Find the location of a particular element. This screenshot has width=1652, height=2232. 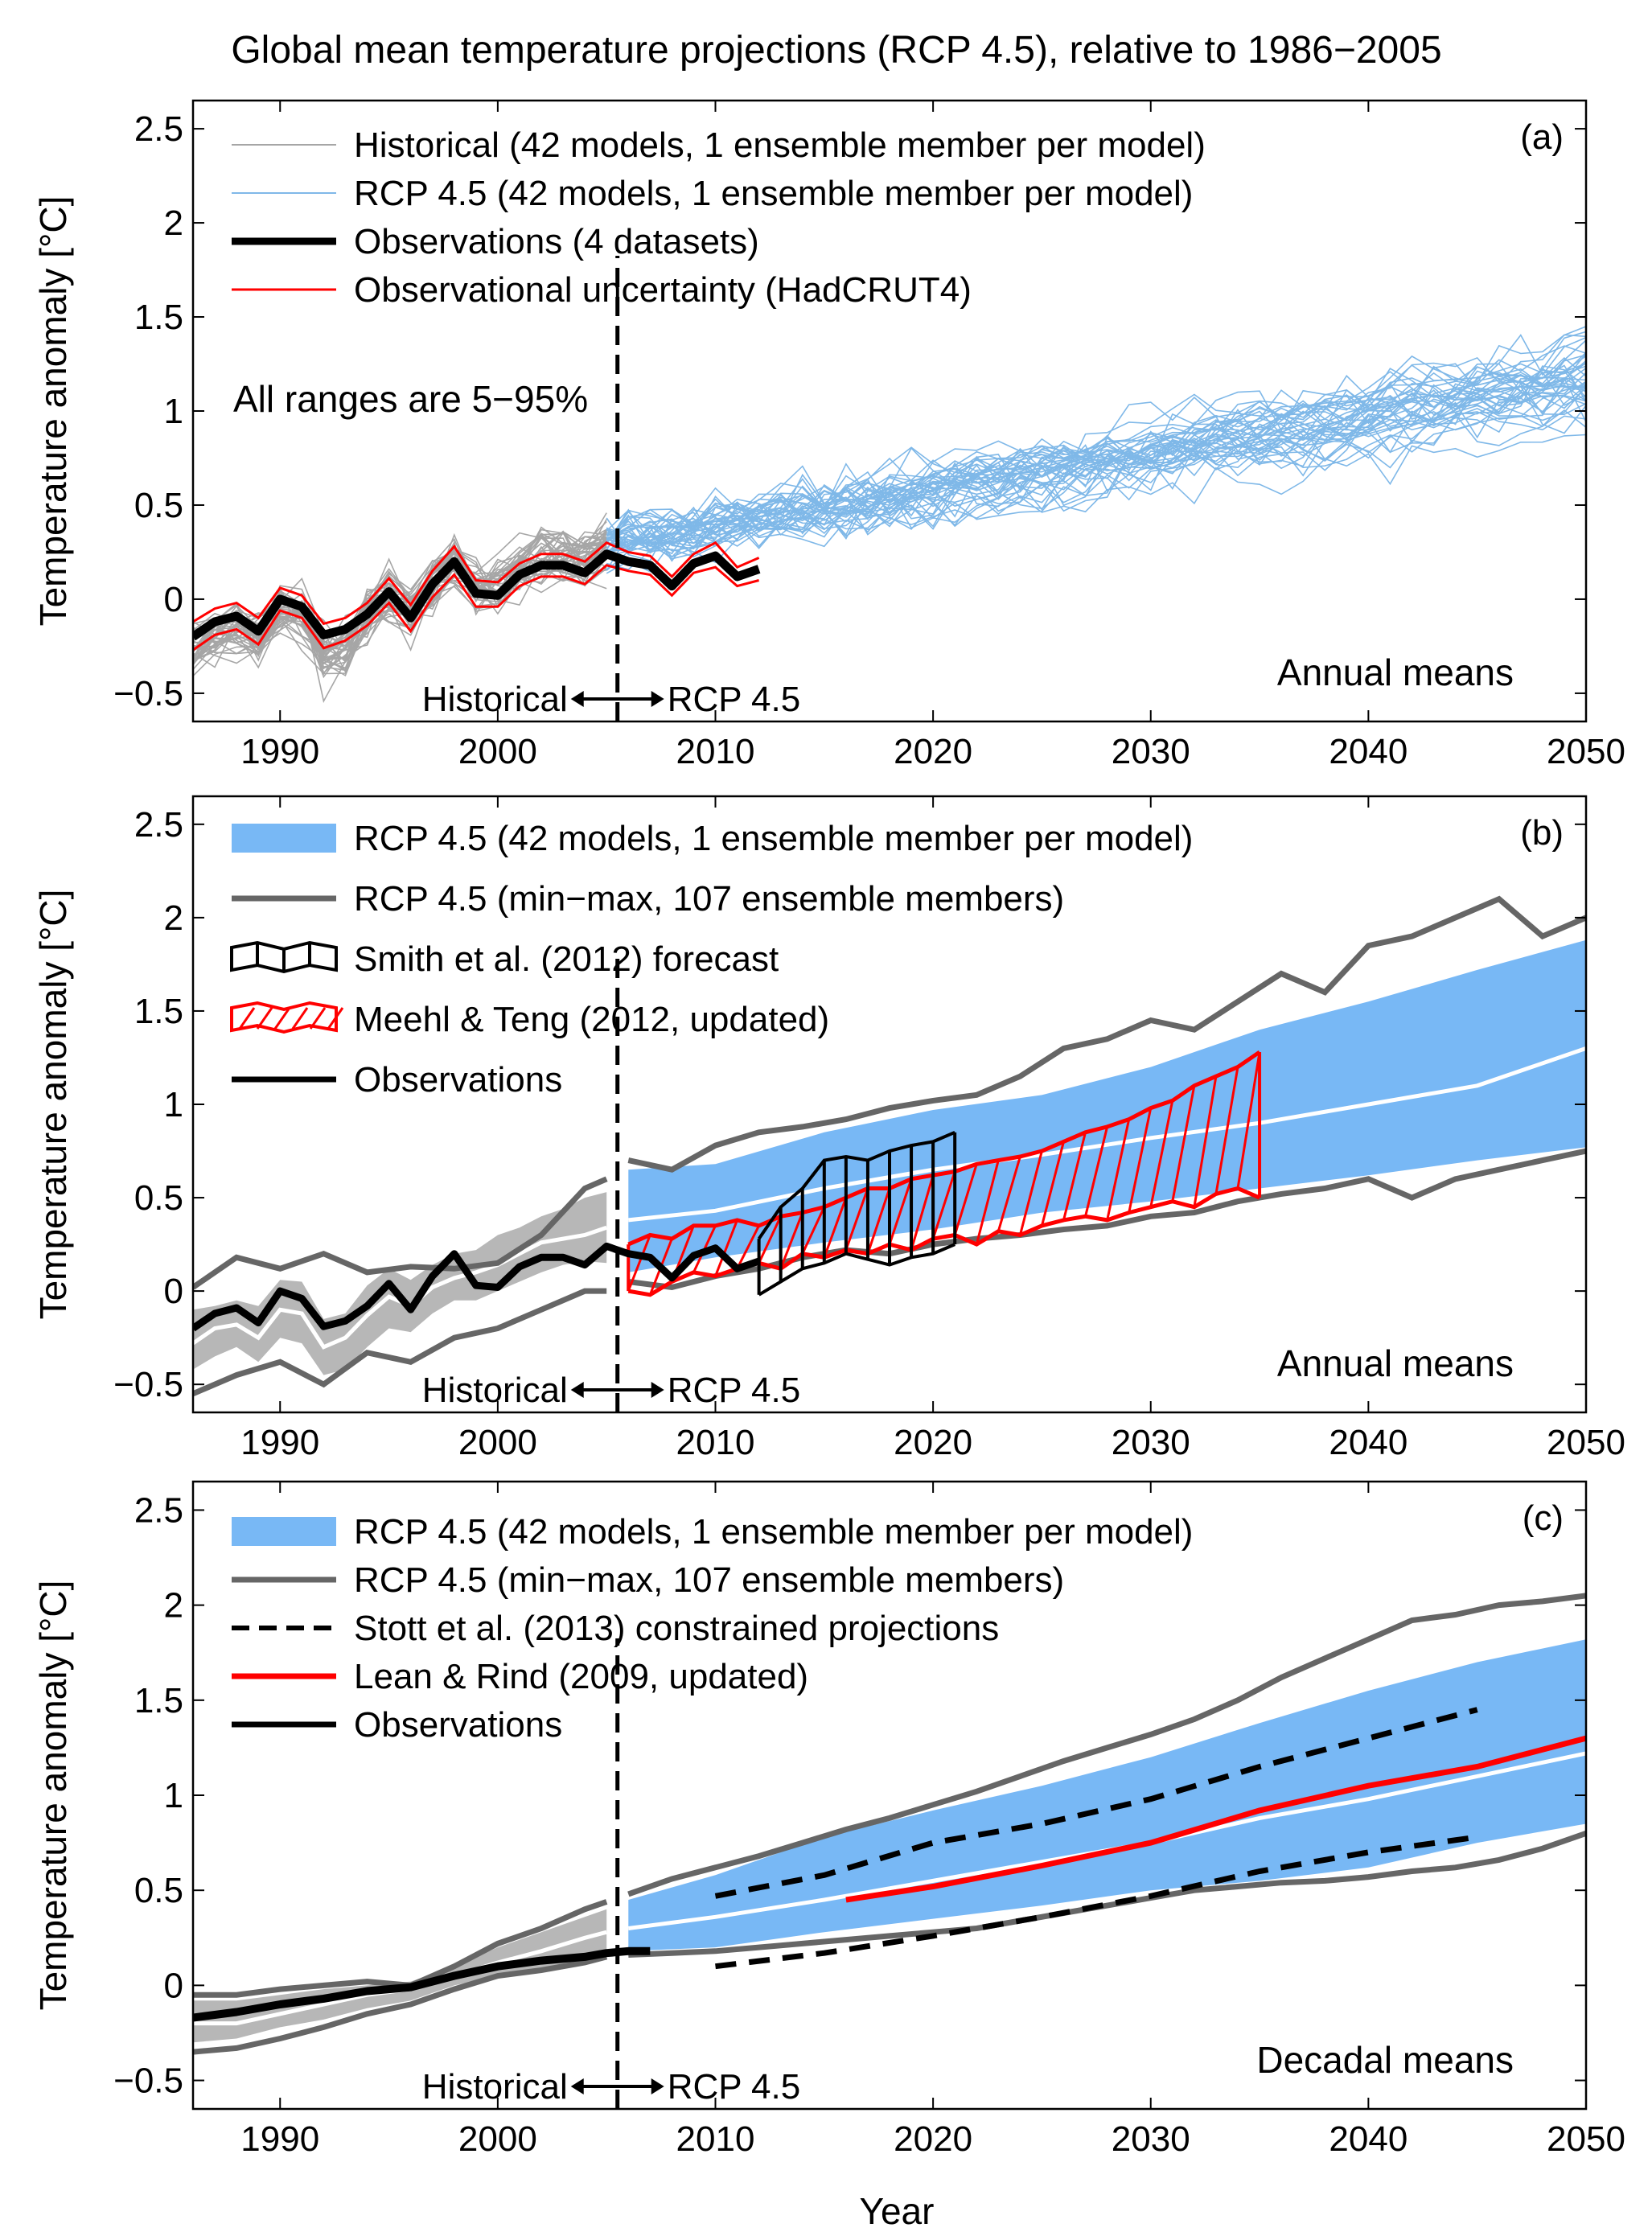

y-tick-label: 0.5 is located at coordinates (158, 505).